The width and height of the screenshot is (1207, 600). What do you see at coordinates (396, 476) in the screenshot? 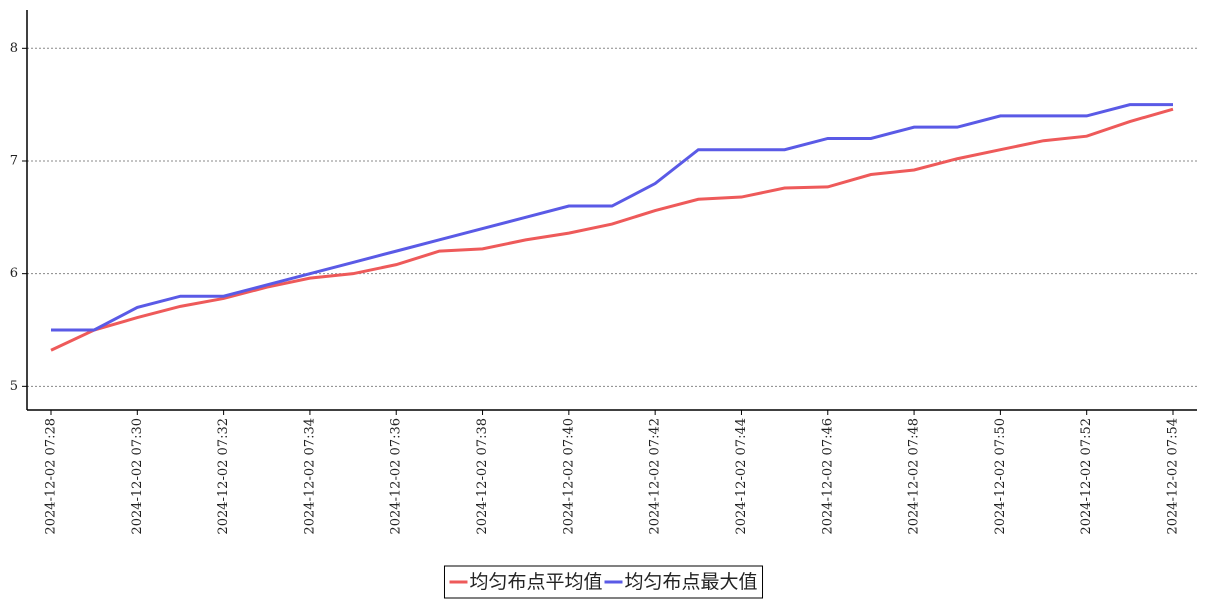
I see `x-tick-label: 2024-12-02 07:36` at bounding box center [396, 476].